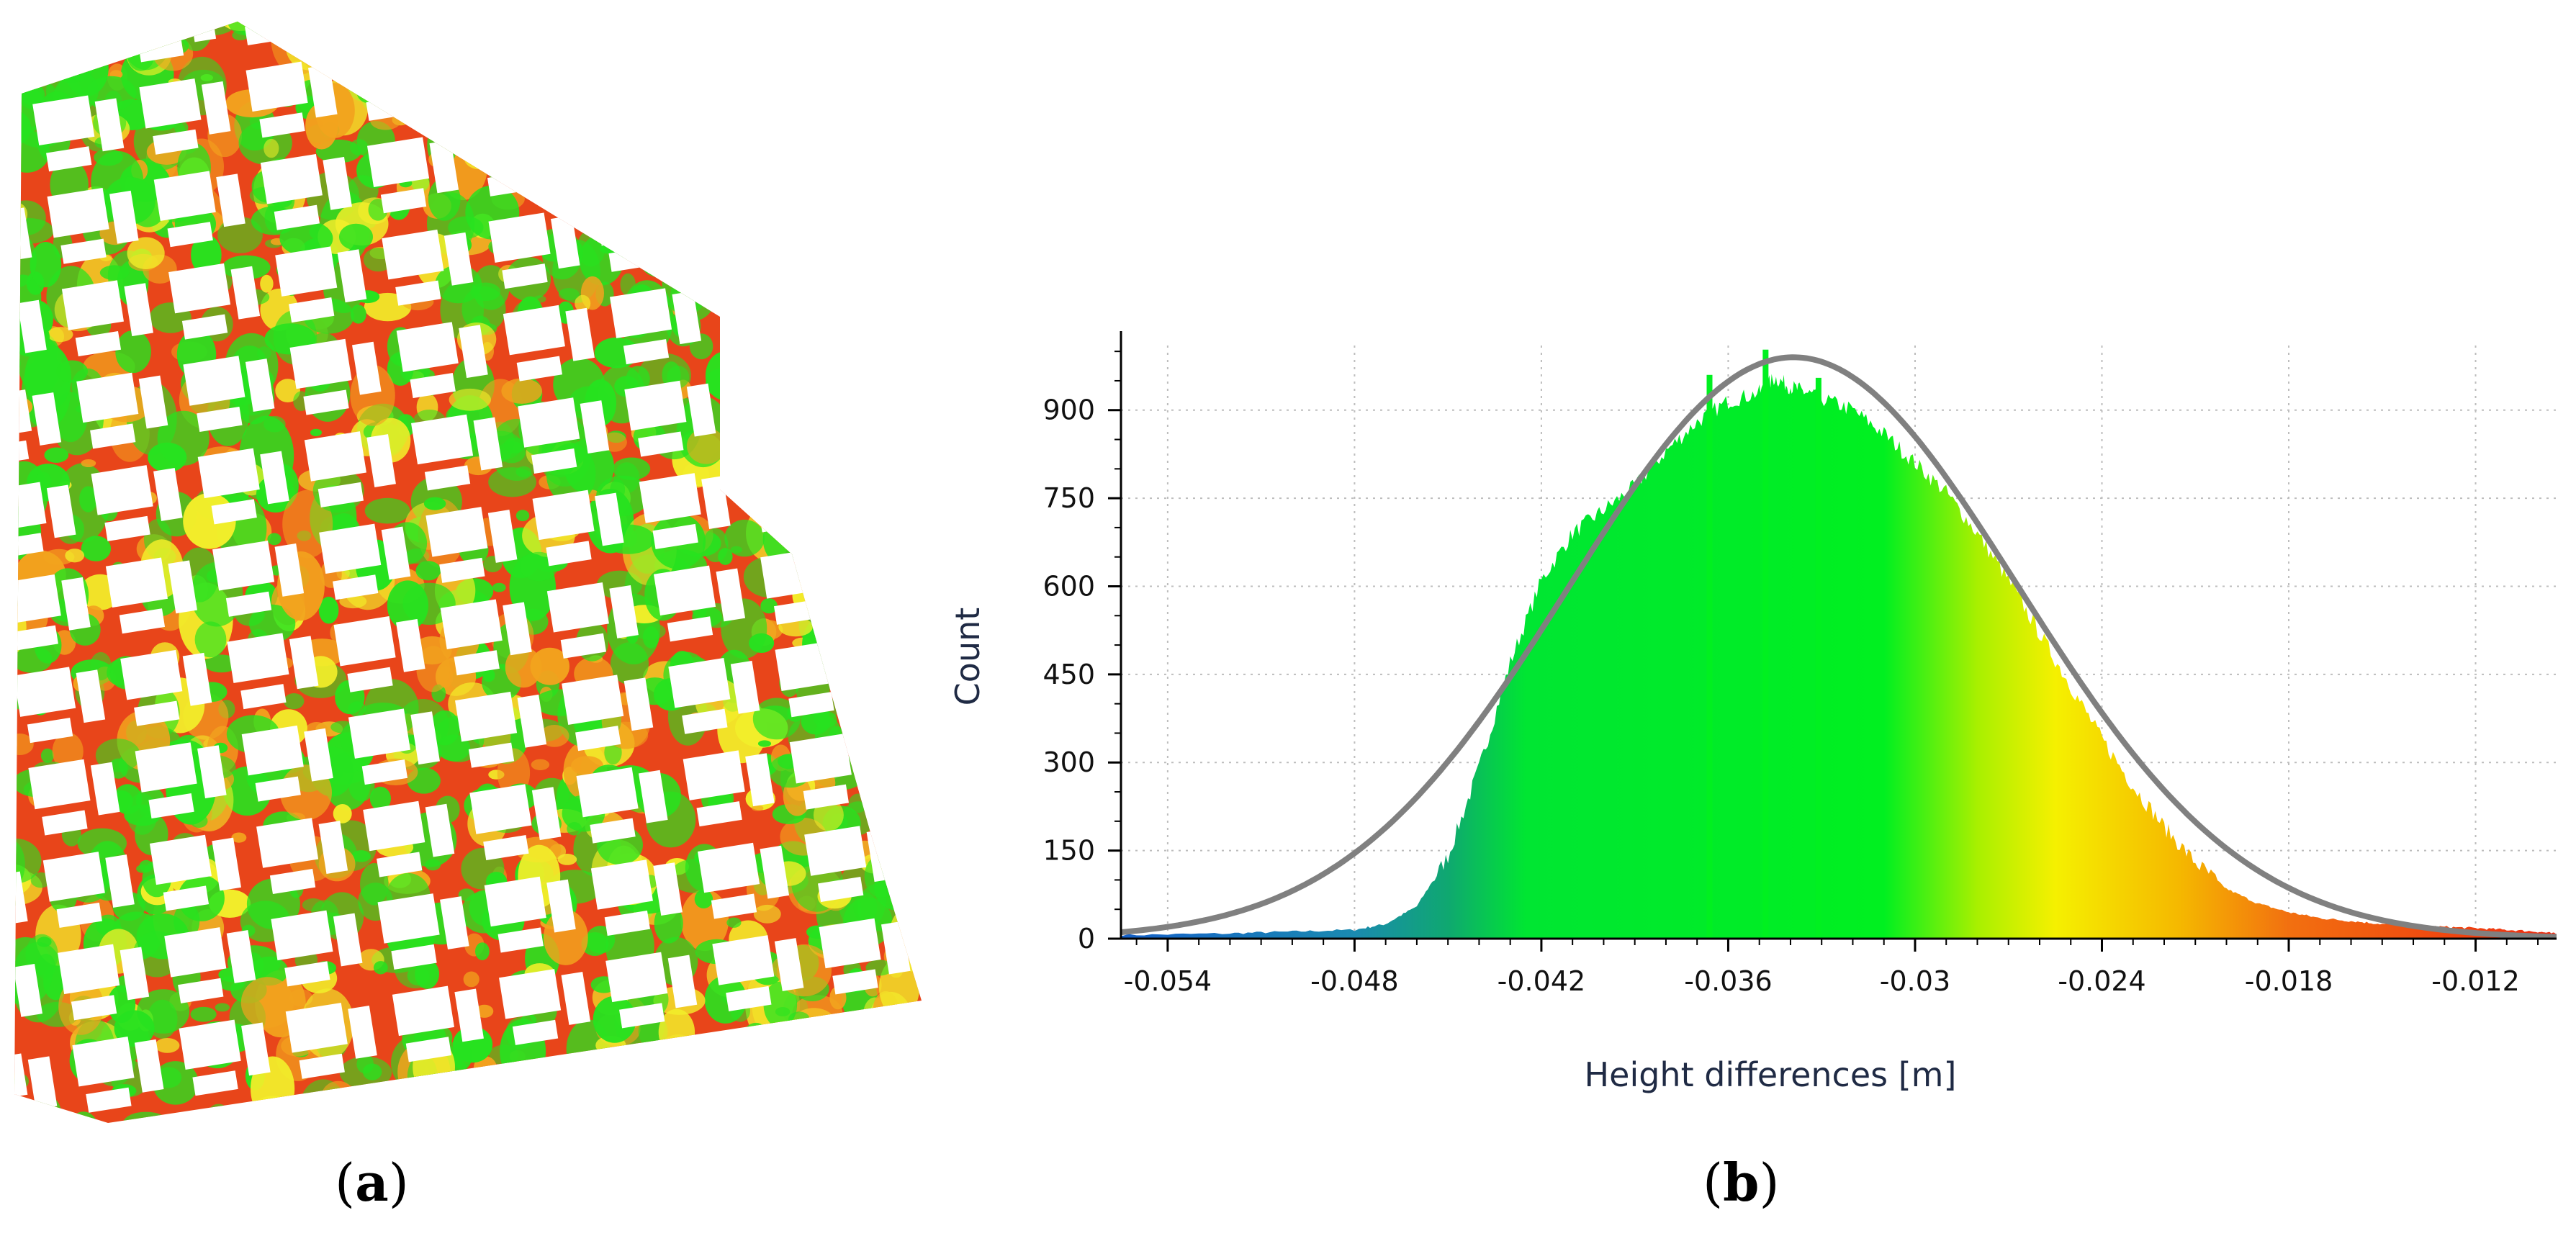 The image size is (2576, 1241). I want to click on y-tick-label: 0, so click(1086, 939).